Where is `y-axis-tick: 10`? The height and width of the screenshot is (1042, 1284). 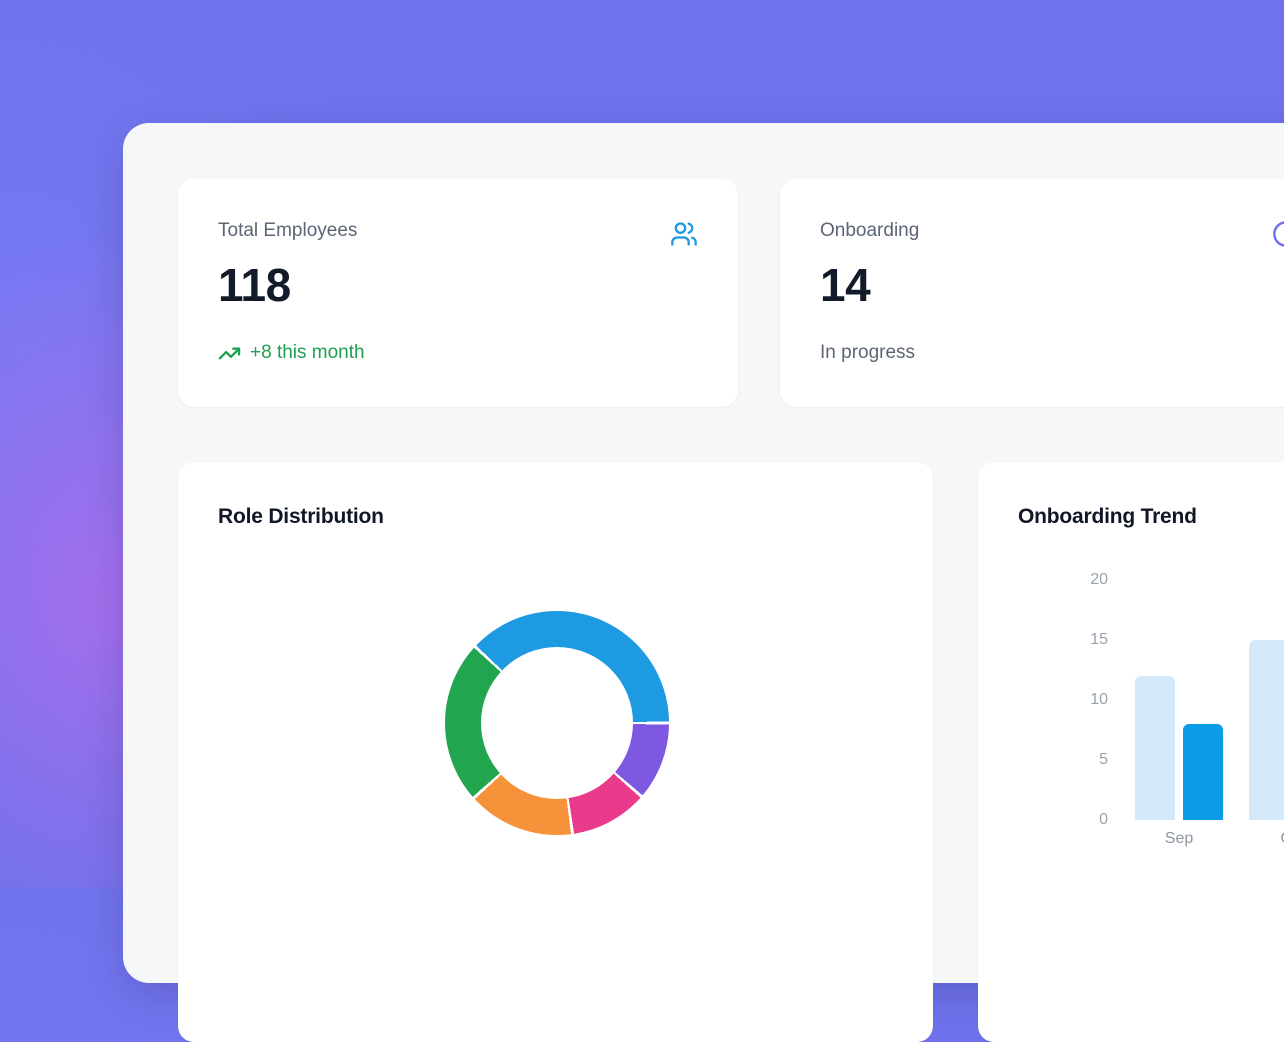
y-axis-tick: 10 is located at coordinates (1099, 699).